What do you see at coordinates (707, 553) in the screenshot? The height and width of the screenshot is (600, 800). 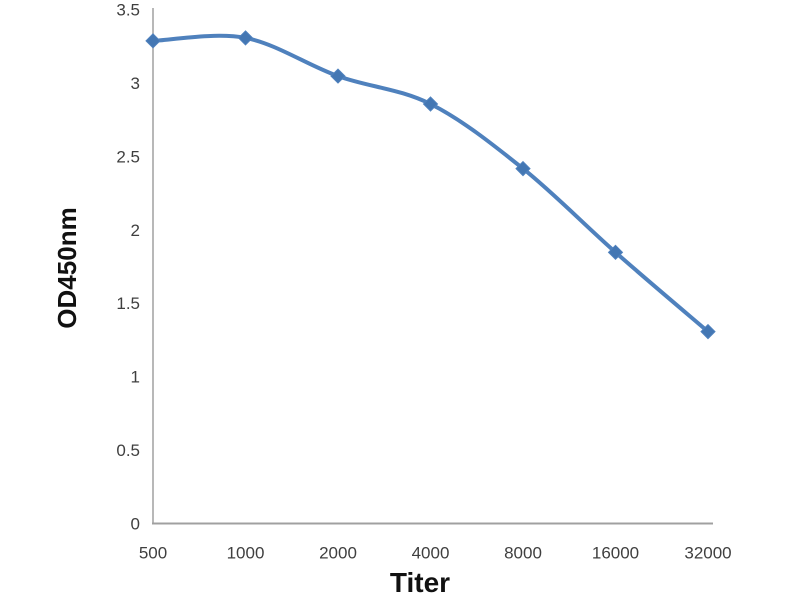 I see `x-tick-label: 32000` at bounding box center [707, 553].